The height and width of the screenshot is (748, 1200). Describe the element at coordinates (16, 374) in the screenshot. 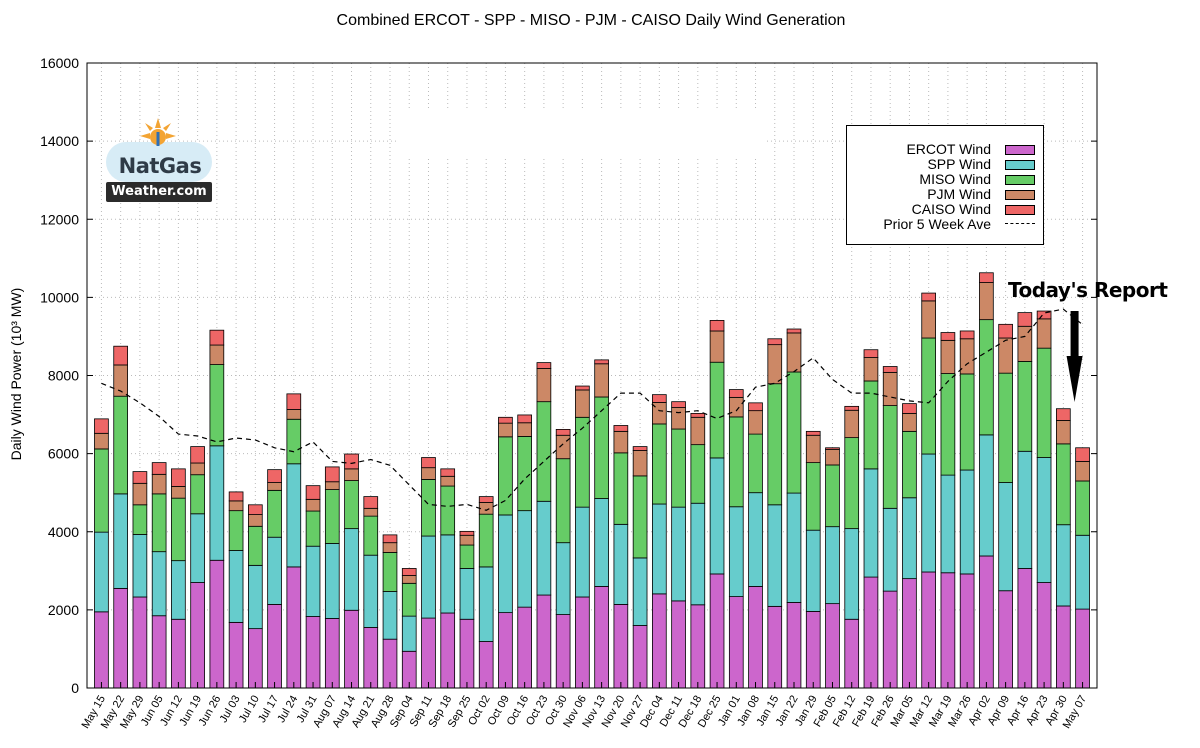

I see `y-axis-label: Daily Wind Power (10³ MW)` at that location.